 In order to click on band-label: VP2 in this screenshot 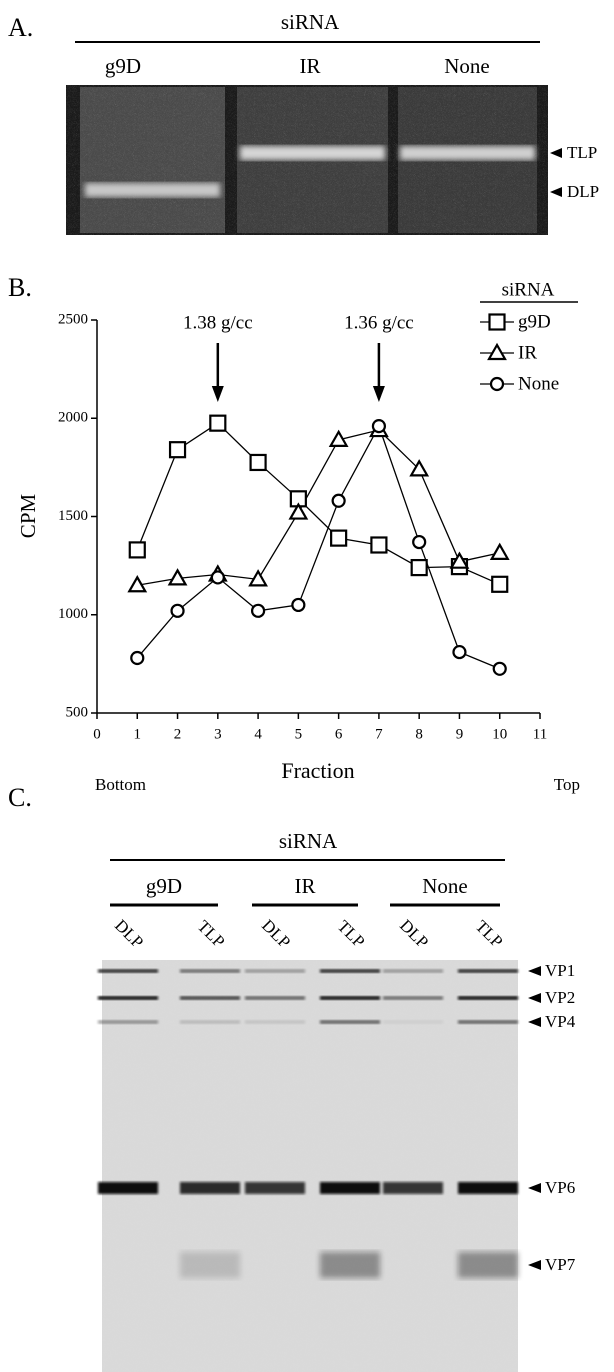, I will do `click(560, 997)`.